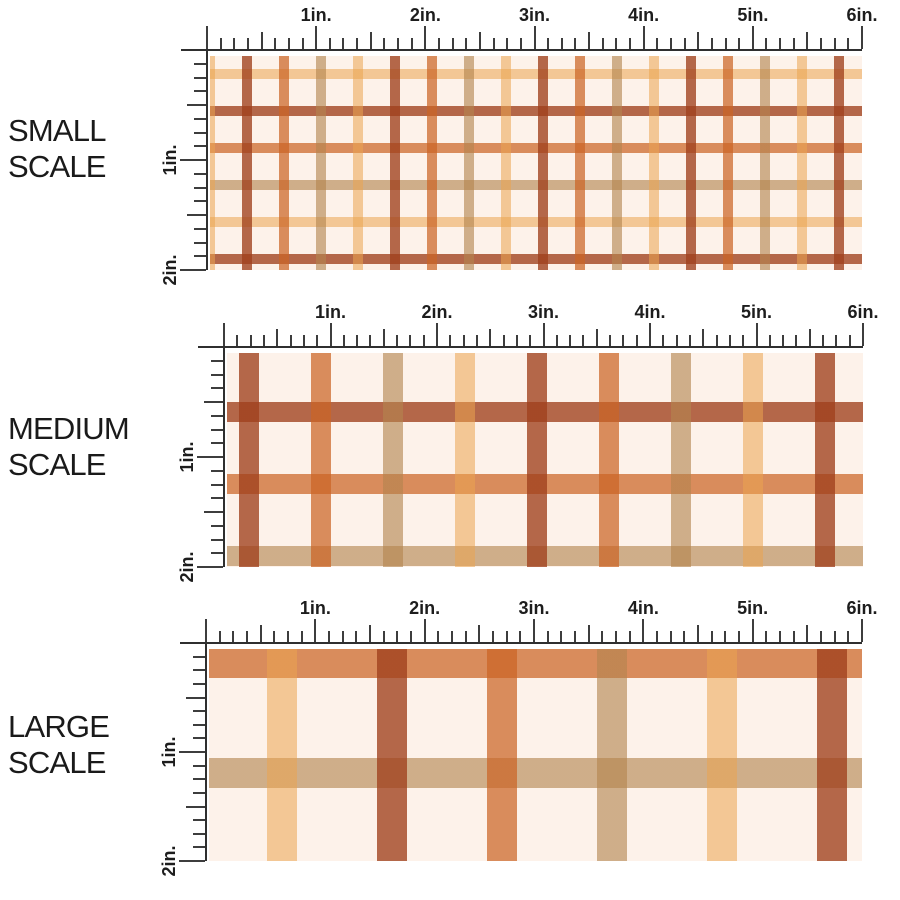 This screenshot has width=900, height=900. Describe the element at coordinates (862, 608) in the screenshot. I see `ruler-inch-label: 6in.` at that location.